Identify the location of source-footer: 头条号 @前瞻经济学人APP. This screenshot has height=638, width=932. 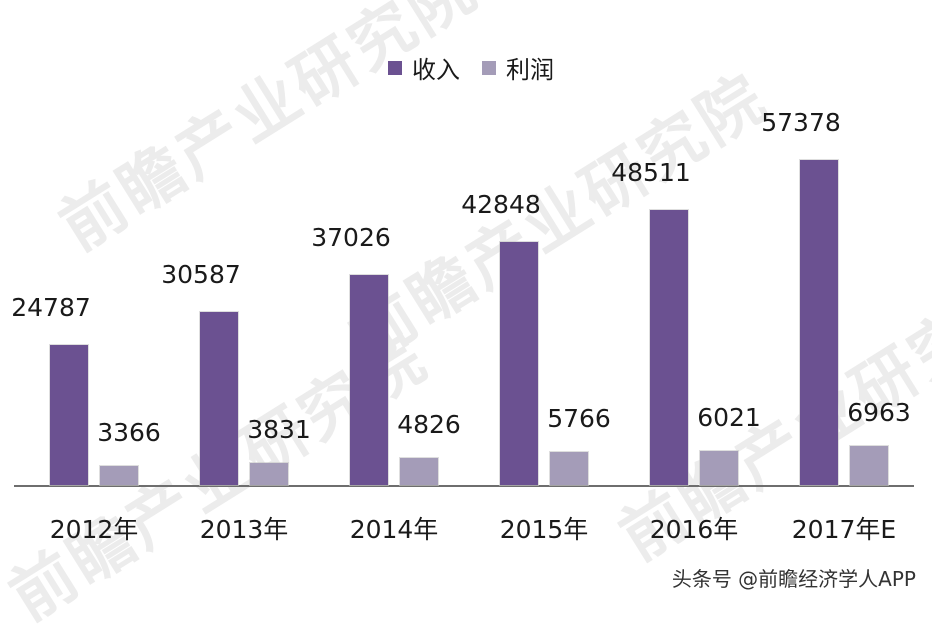
(793, 579).